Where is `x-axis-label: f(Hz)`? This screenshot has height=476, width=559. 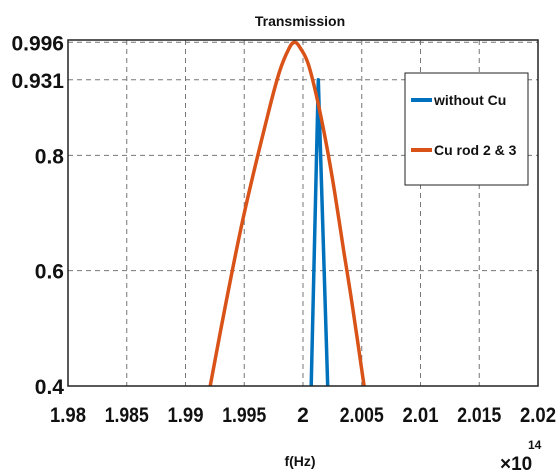 x-axis-label: f(Hz) is located at coordinates (299, 461).